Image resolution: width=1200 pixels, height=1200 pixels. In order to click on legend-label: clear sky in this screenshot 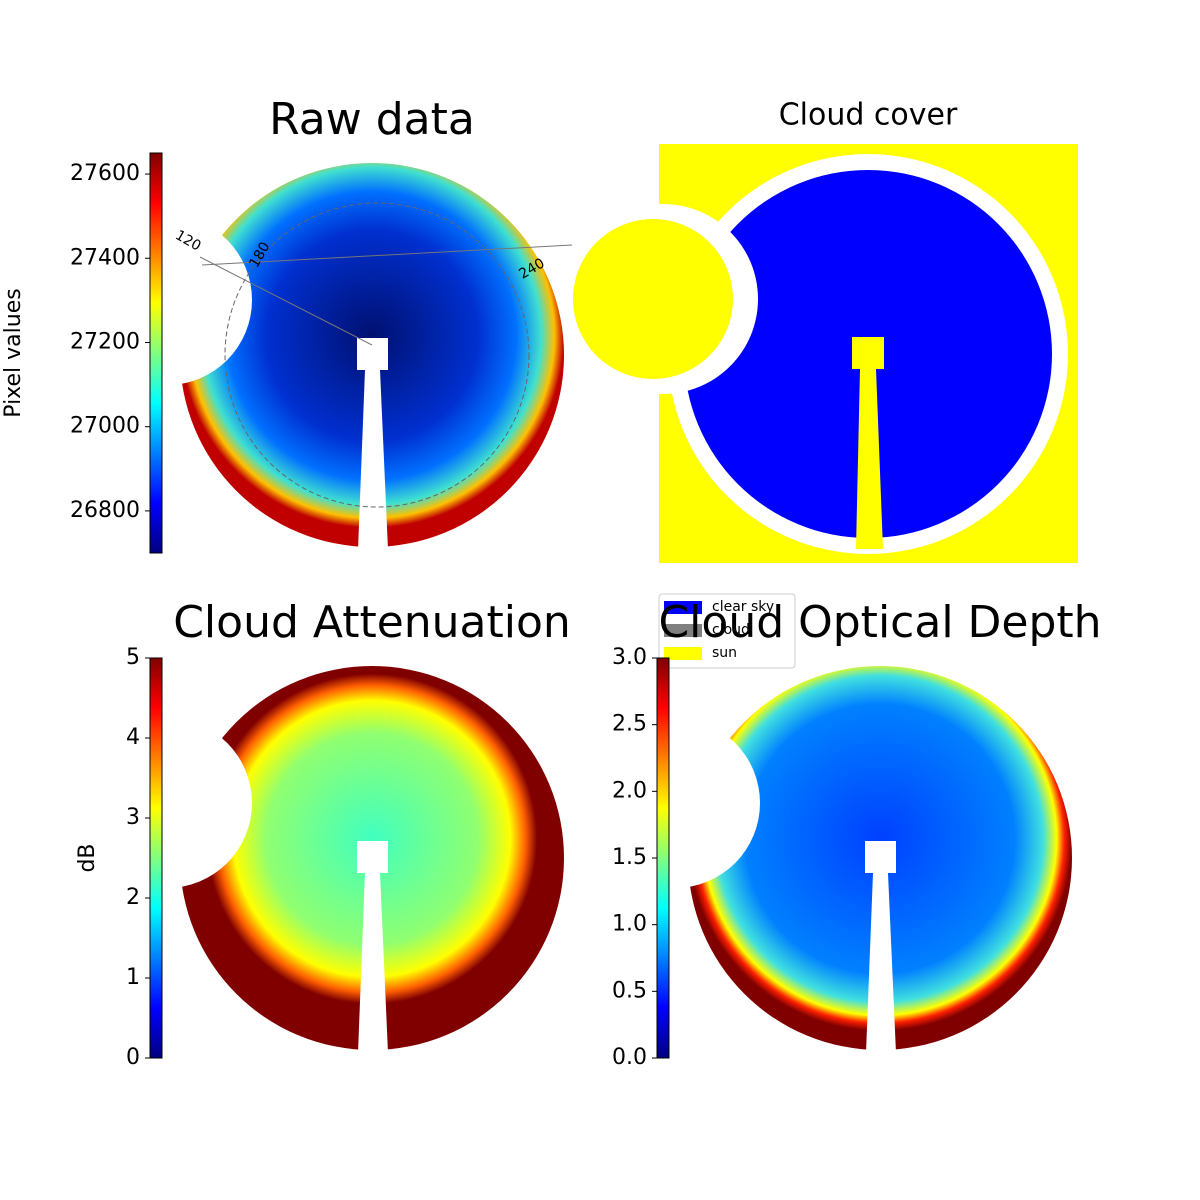, I will do `click(743, 607)`.